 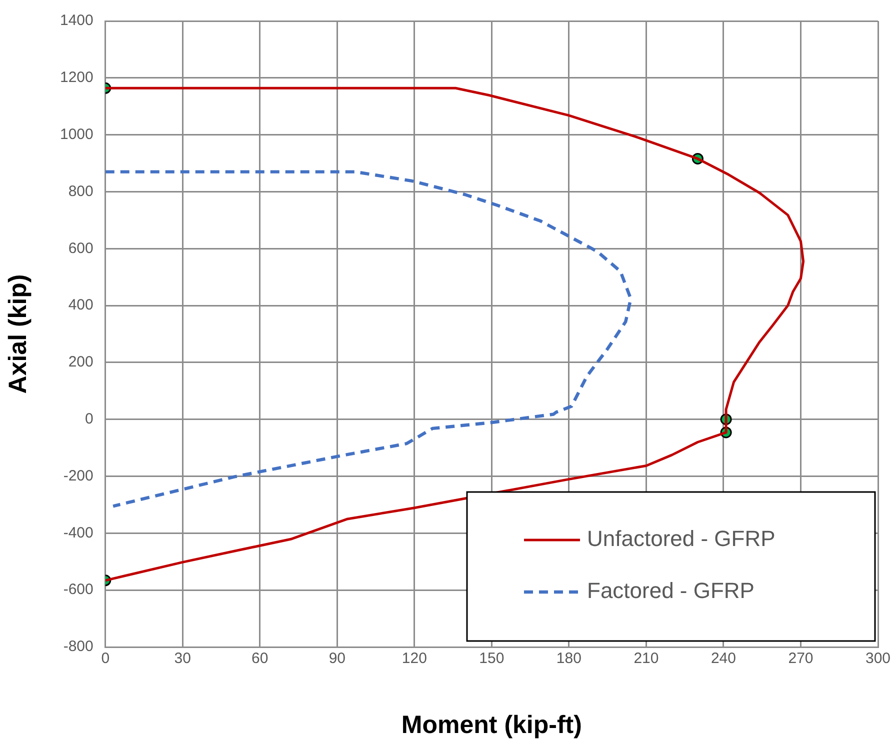 What do you see at coordinates (81, 305) in the screenshot?
I see `y-tick-label: 400` at bounding box center [81, 305].